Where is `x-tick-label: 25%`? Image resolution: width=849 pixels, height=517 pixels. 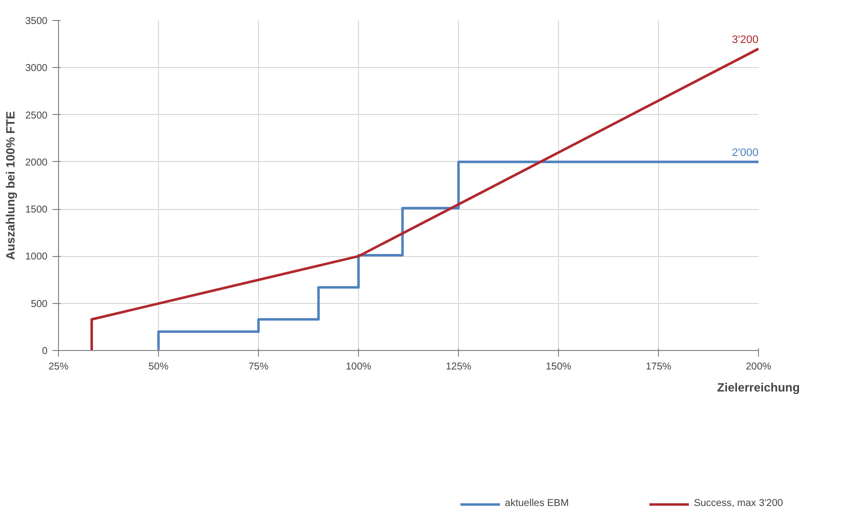 x-tick-label: 25% is located at coordinates (58, 367).